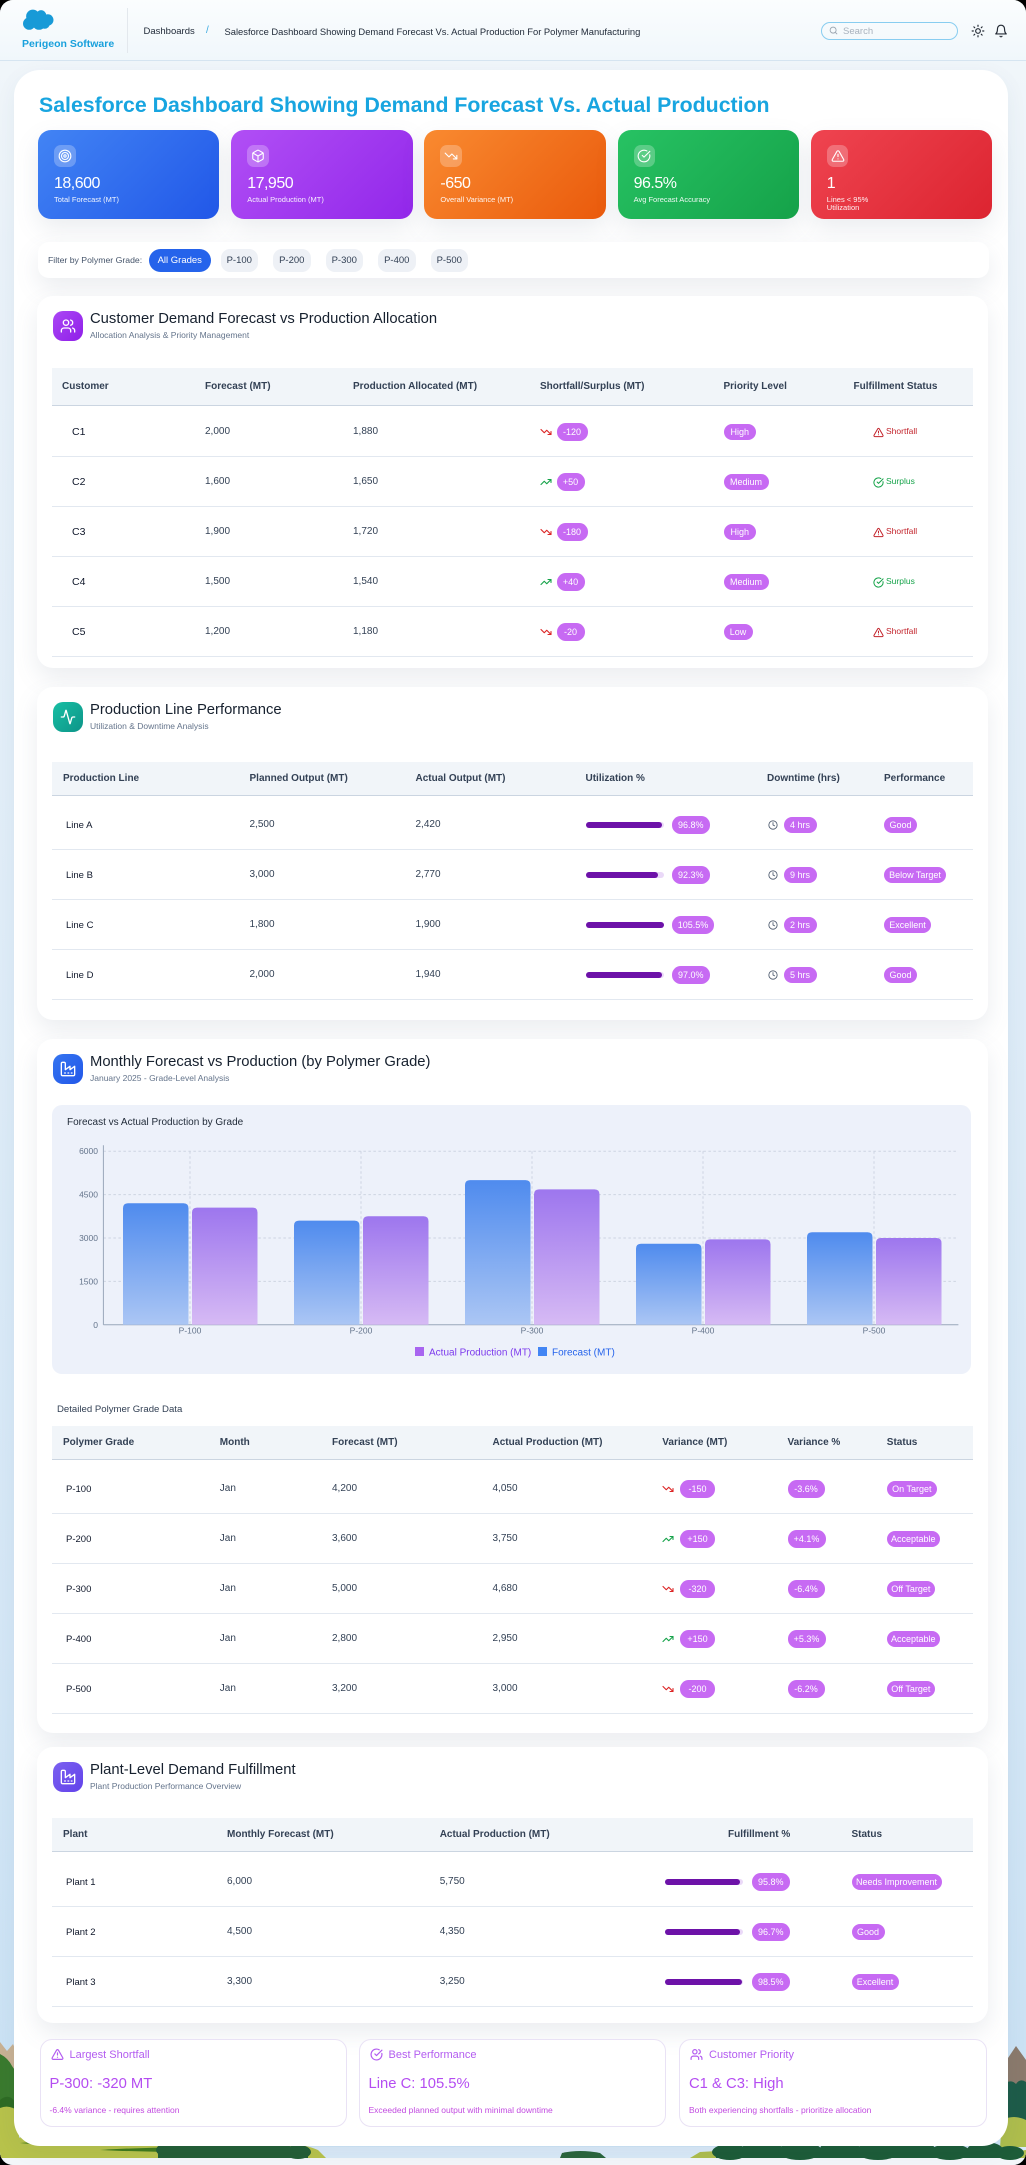 This screenshot has height=2165, width=1026. I want to click on svg-text: 4500, so click(88, 1195).